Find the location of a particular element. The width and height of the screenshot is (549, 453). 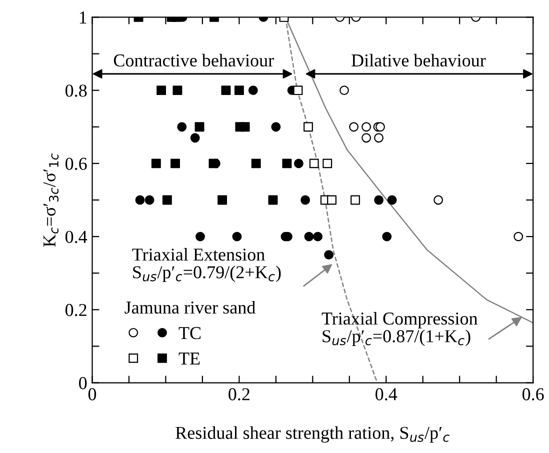

y-tick-label: 0.6 is located at coordinates (76, 164).